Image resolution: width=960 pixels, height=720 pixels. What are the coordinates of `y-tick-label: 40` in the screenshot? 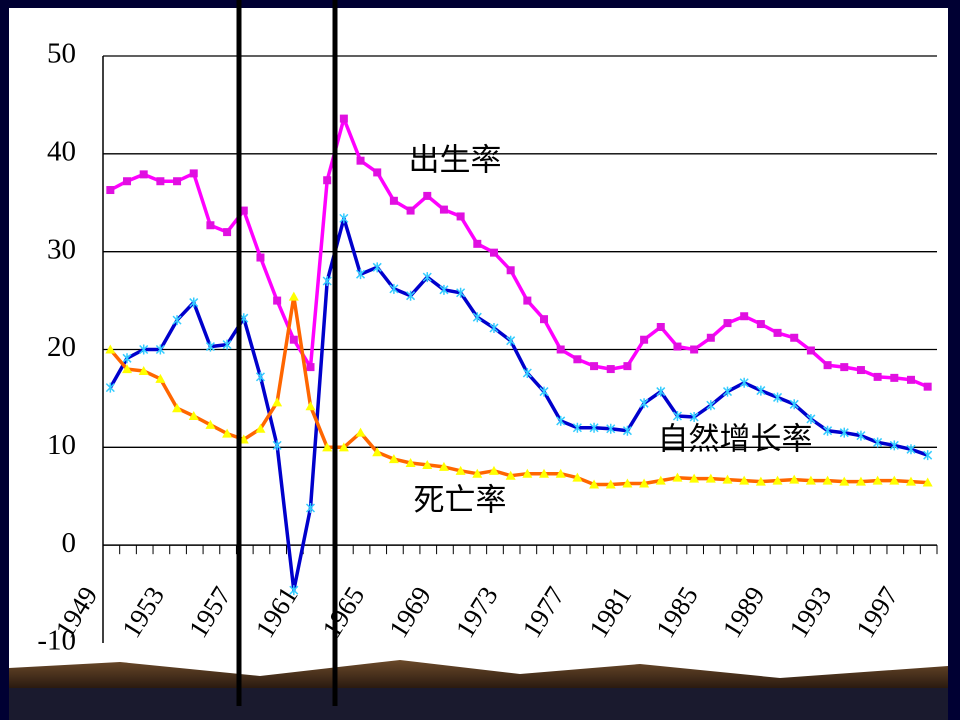 It's located at (61, 151).